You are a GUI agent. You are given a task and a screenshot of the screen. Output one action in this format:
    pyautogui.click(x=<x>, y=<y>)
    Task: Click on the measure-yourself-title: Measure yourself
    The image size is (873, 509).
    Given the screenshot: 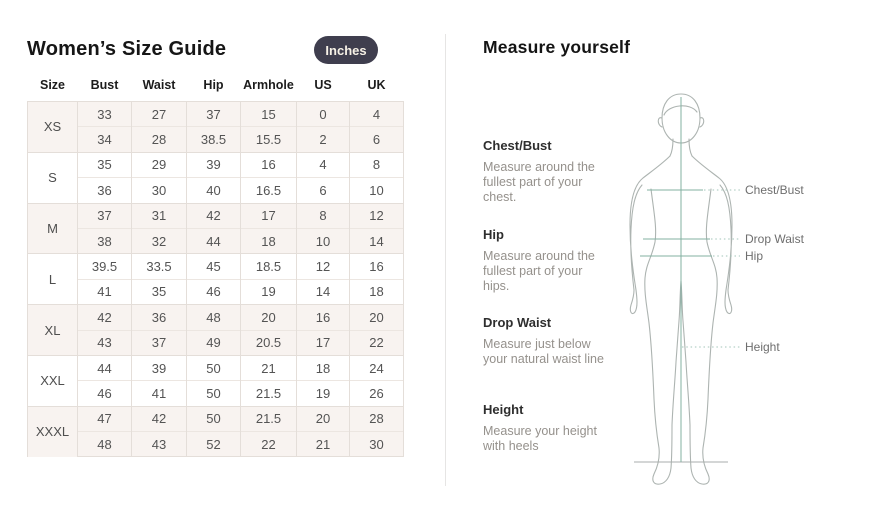 What is the action you would take?
    pyautogui.click(x=557, y=47)
    